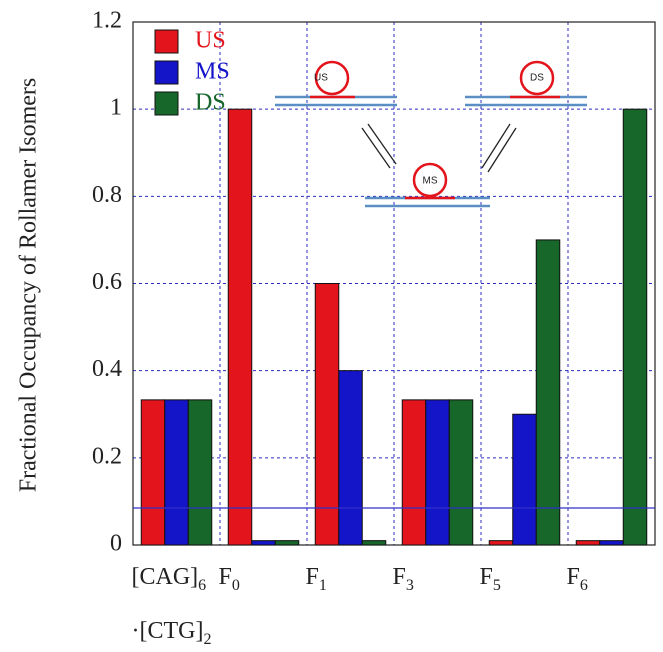  Describe the element at coordinates (210, 103) in the screenshot. I see `legend-label: DS` at that location.